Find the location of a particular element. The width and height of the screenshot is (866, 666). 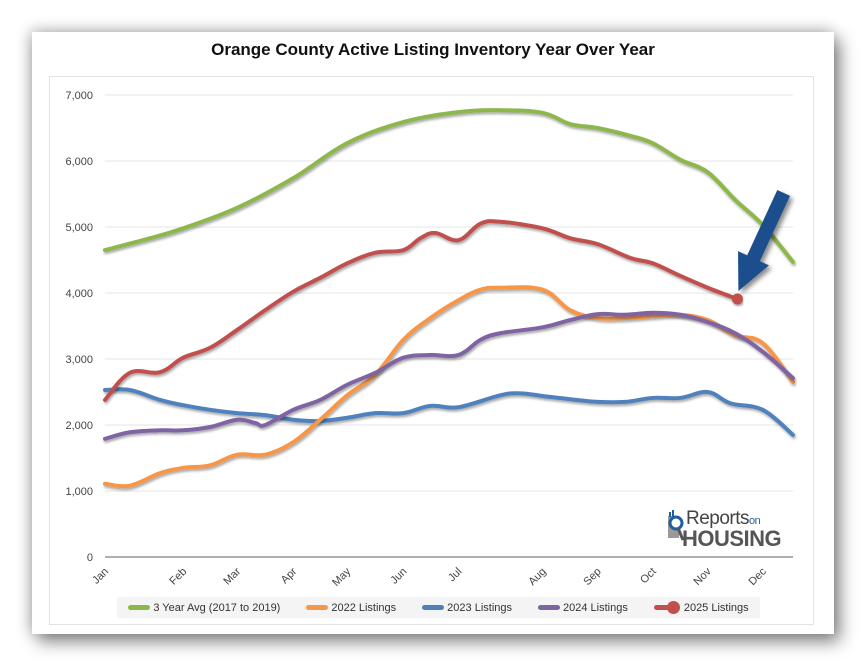

legend-label: 2023 Listings is located at coordinates (479, 607).